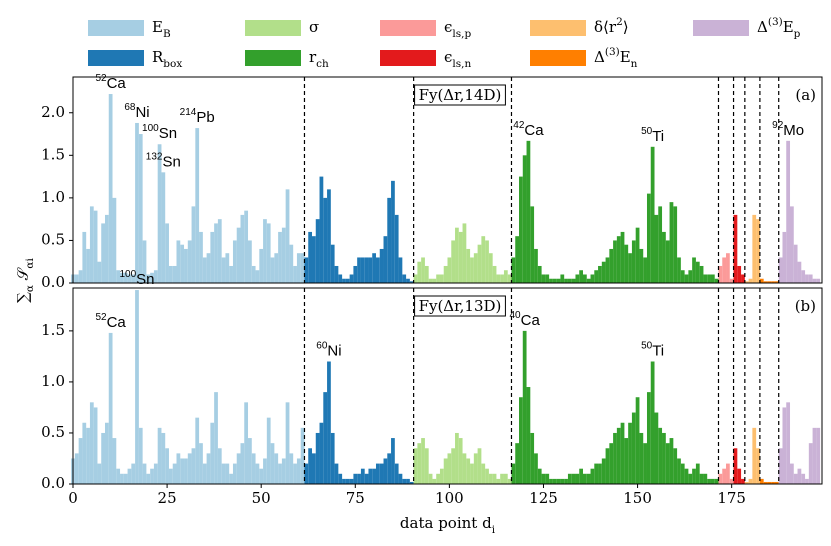 This screenshot has width=831, height=546. Describe the element at coordinates (319, 59) in the screenshot. I see `legend-label: rch` at that location.